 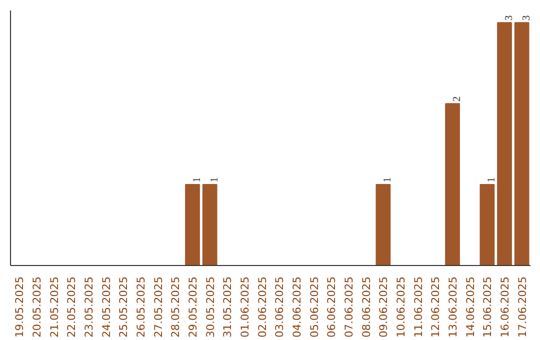 What do you see at coordinates (435, 307) in the screenshot?
I see `x-tick-label: 12.06.2025` at bounding box center [435, 307].